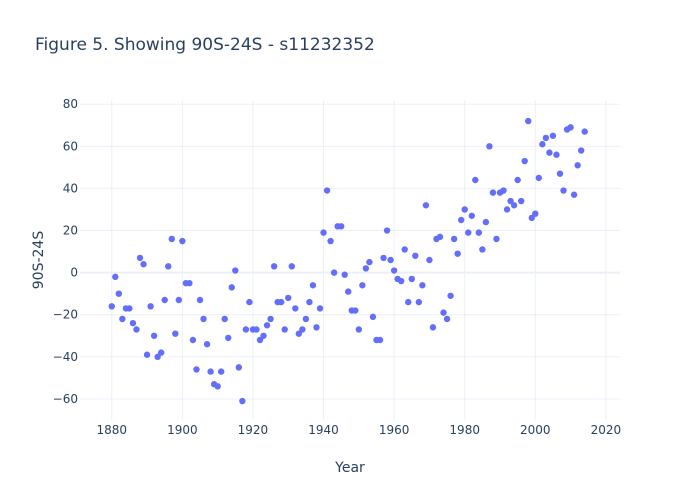 Image resolution: width=700 pixels, height=500 pixels. What do you see at coordinates (39, 260) in the screenshot?
I see `y-axis-title: 90S-24S` at bounding box center [39, 260].